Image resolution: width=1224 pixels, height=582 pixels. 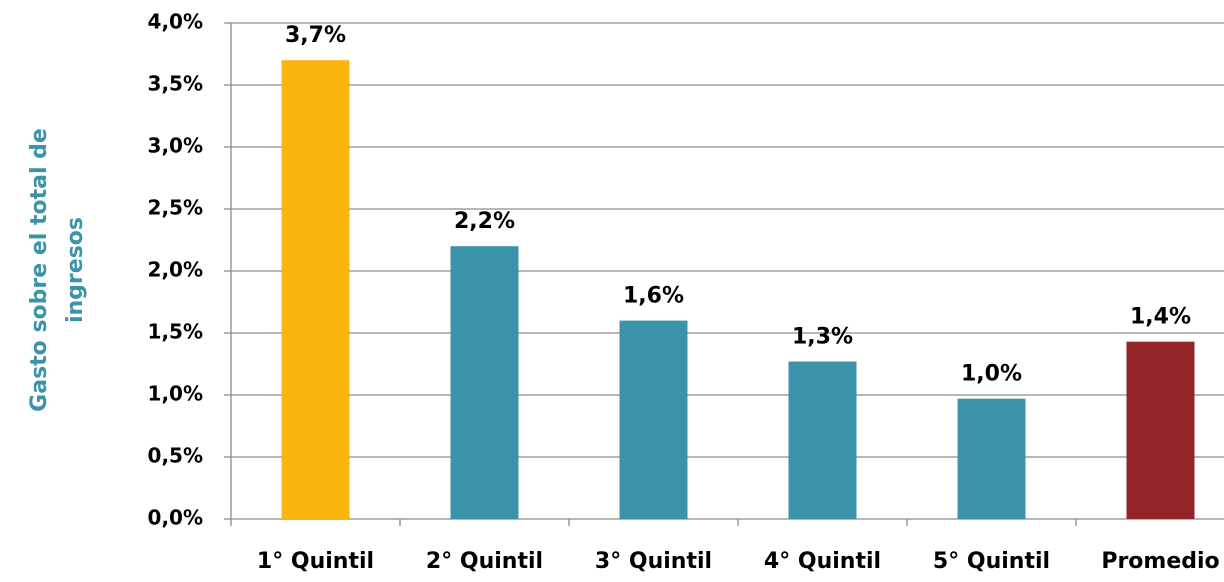 I want to click on y-tick-label: 2,0%, so click(x=175, y=270).